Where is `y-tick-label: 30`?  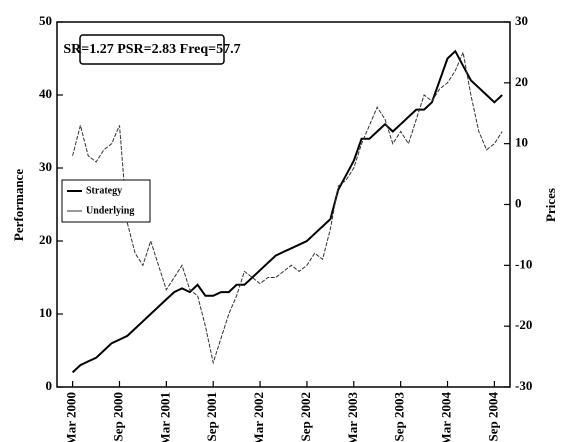
y-tick-label: 30 is located at coordinates (45, 166).